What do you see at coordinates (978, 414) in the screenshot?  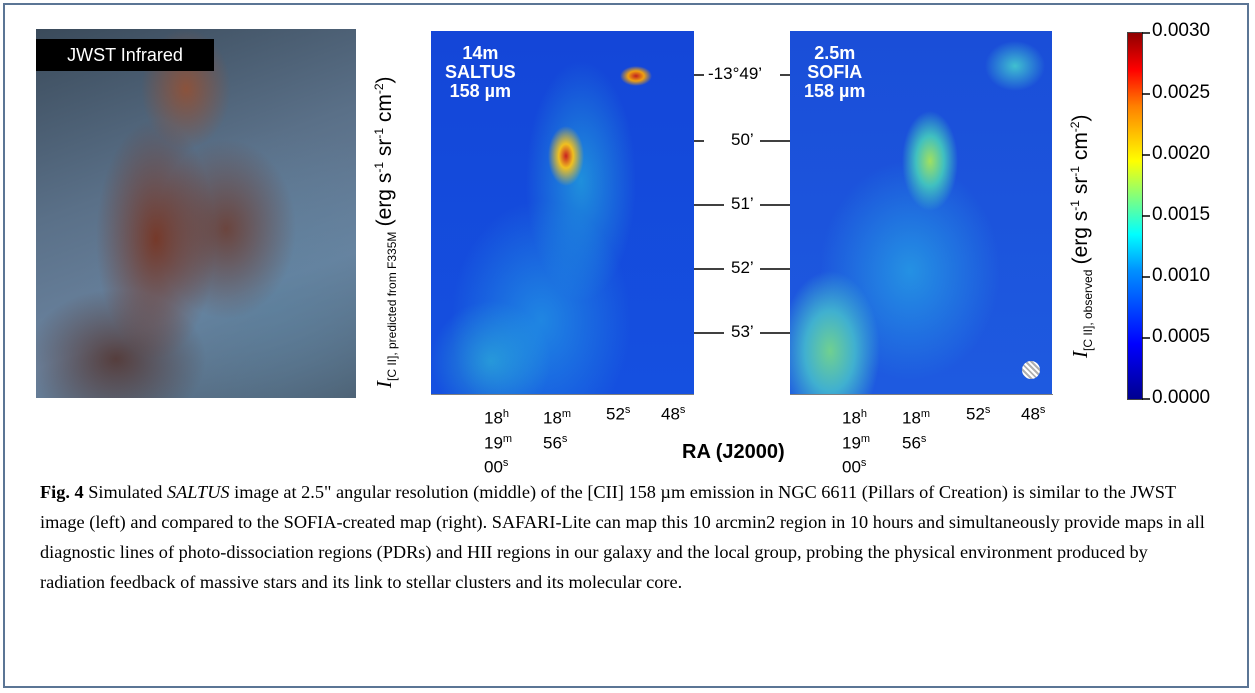 I see `ra-tick-right-2: 52s` at bounding box center [978, 414].